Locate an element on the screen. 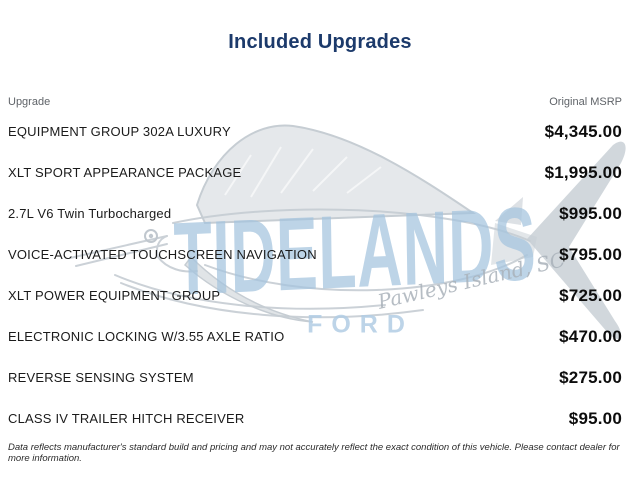 This screenshot has height=480, width=640. upgrade-price: $995.00 is located at coordinates (590, 213).